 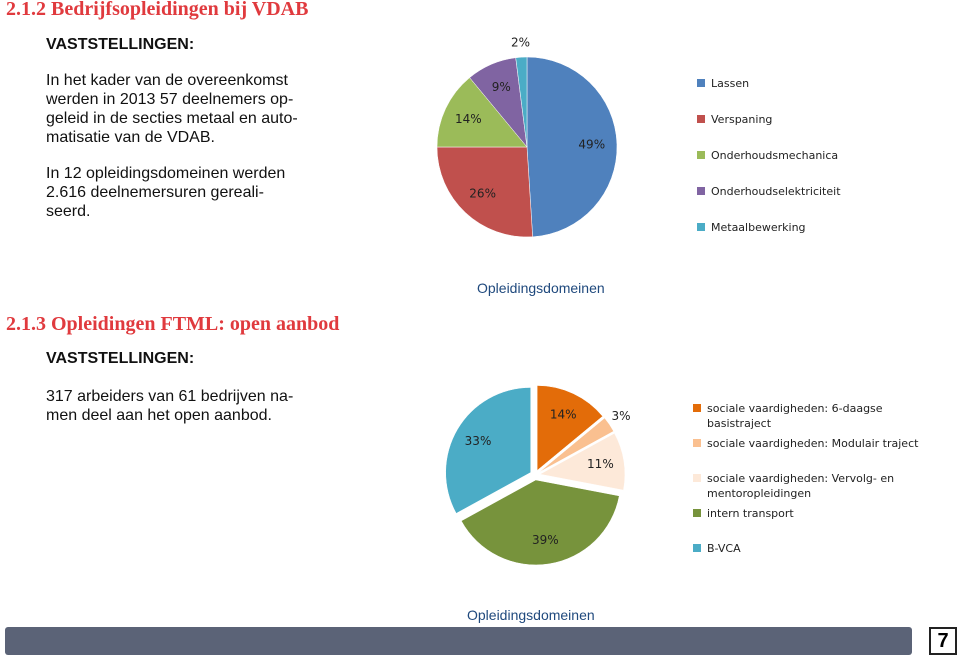 I want to click on data-label: 3%, so click(x=620, y=416).